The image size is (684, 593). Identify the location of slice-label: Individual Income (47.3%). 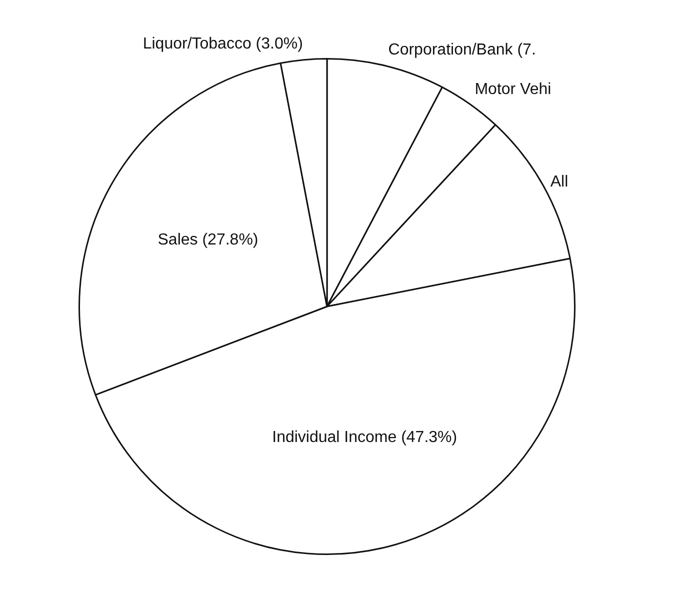
(365, 437).